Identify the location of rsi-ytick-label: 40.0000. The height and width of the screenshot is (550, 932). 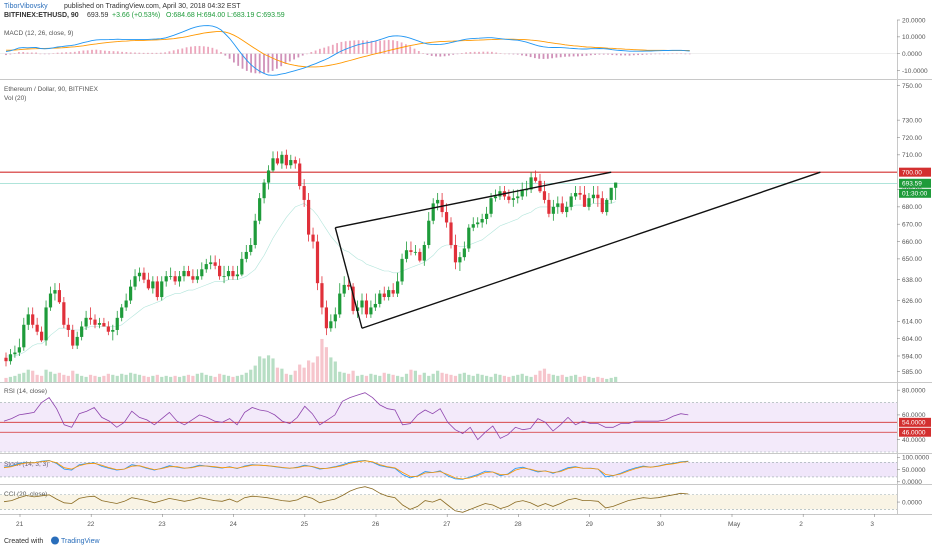
(914, 440).